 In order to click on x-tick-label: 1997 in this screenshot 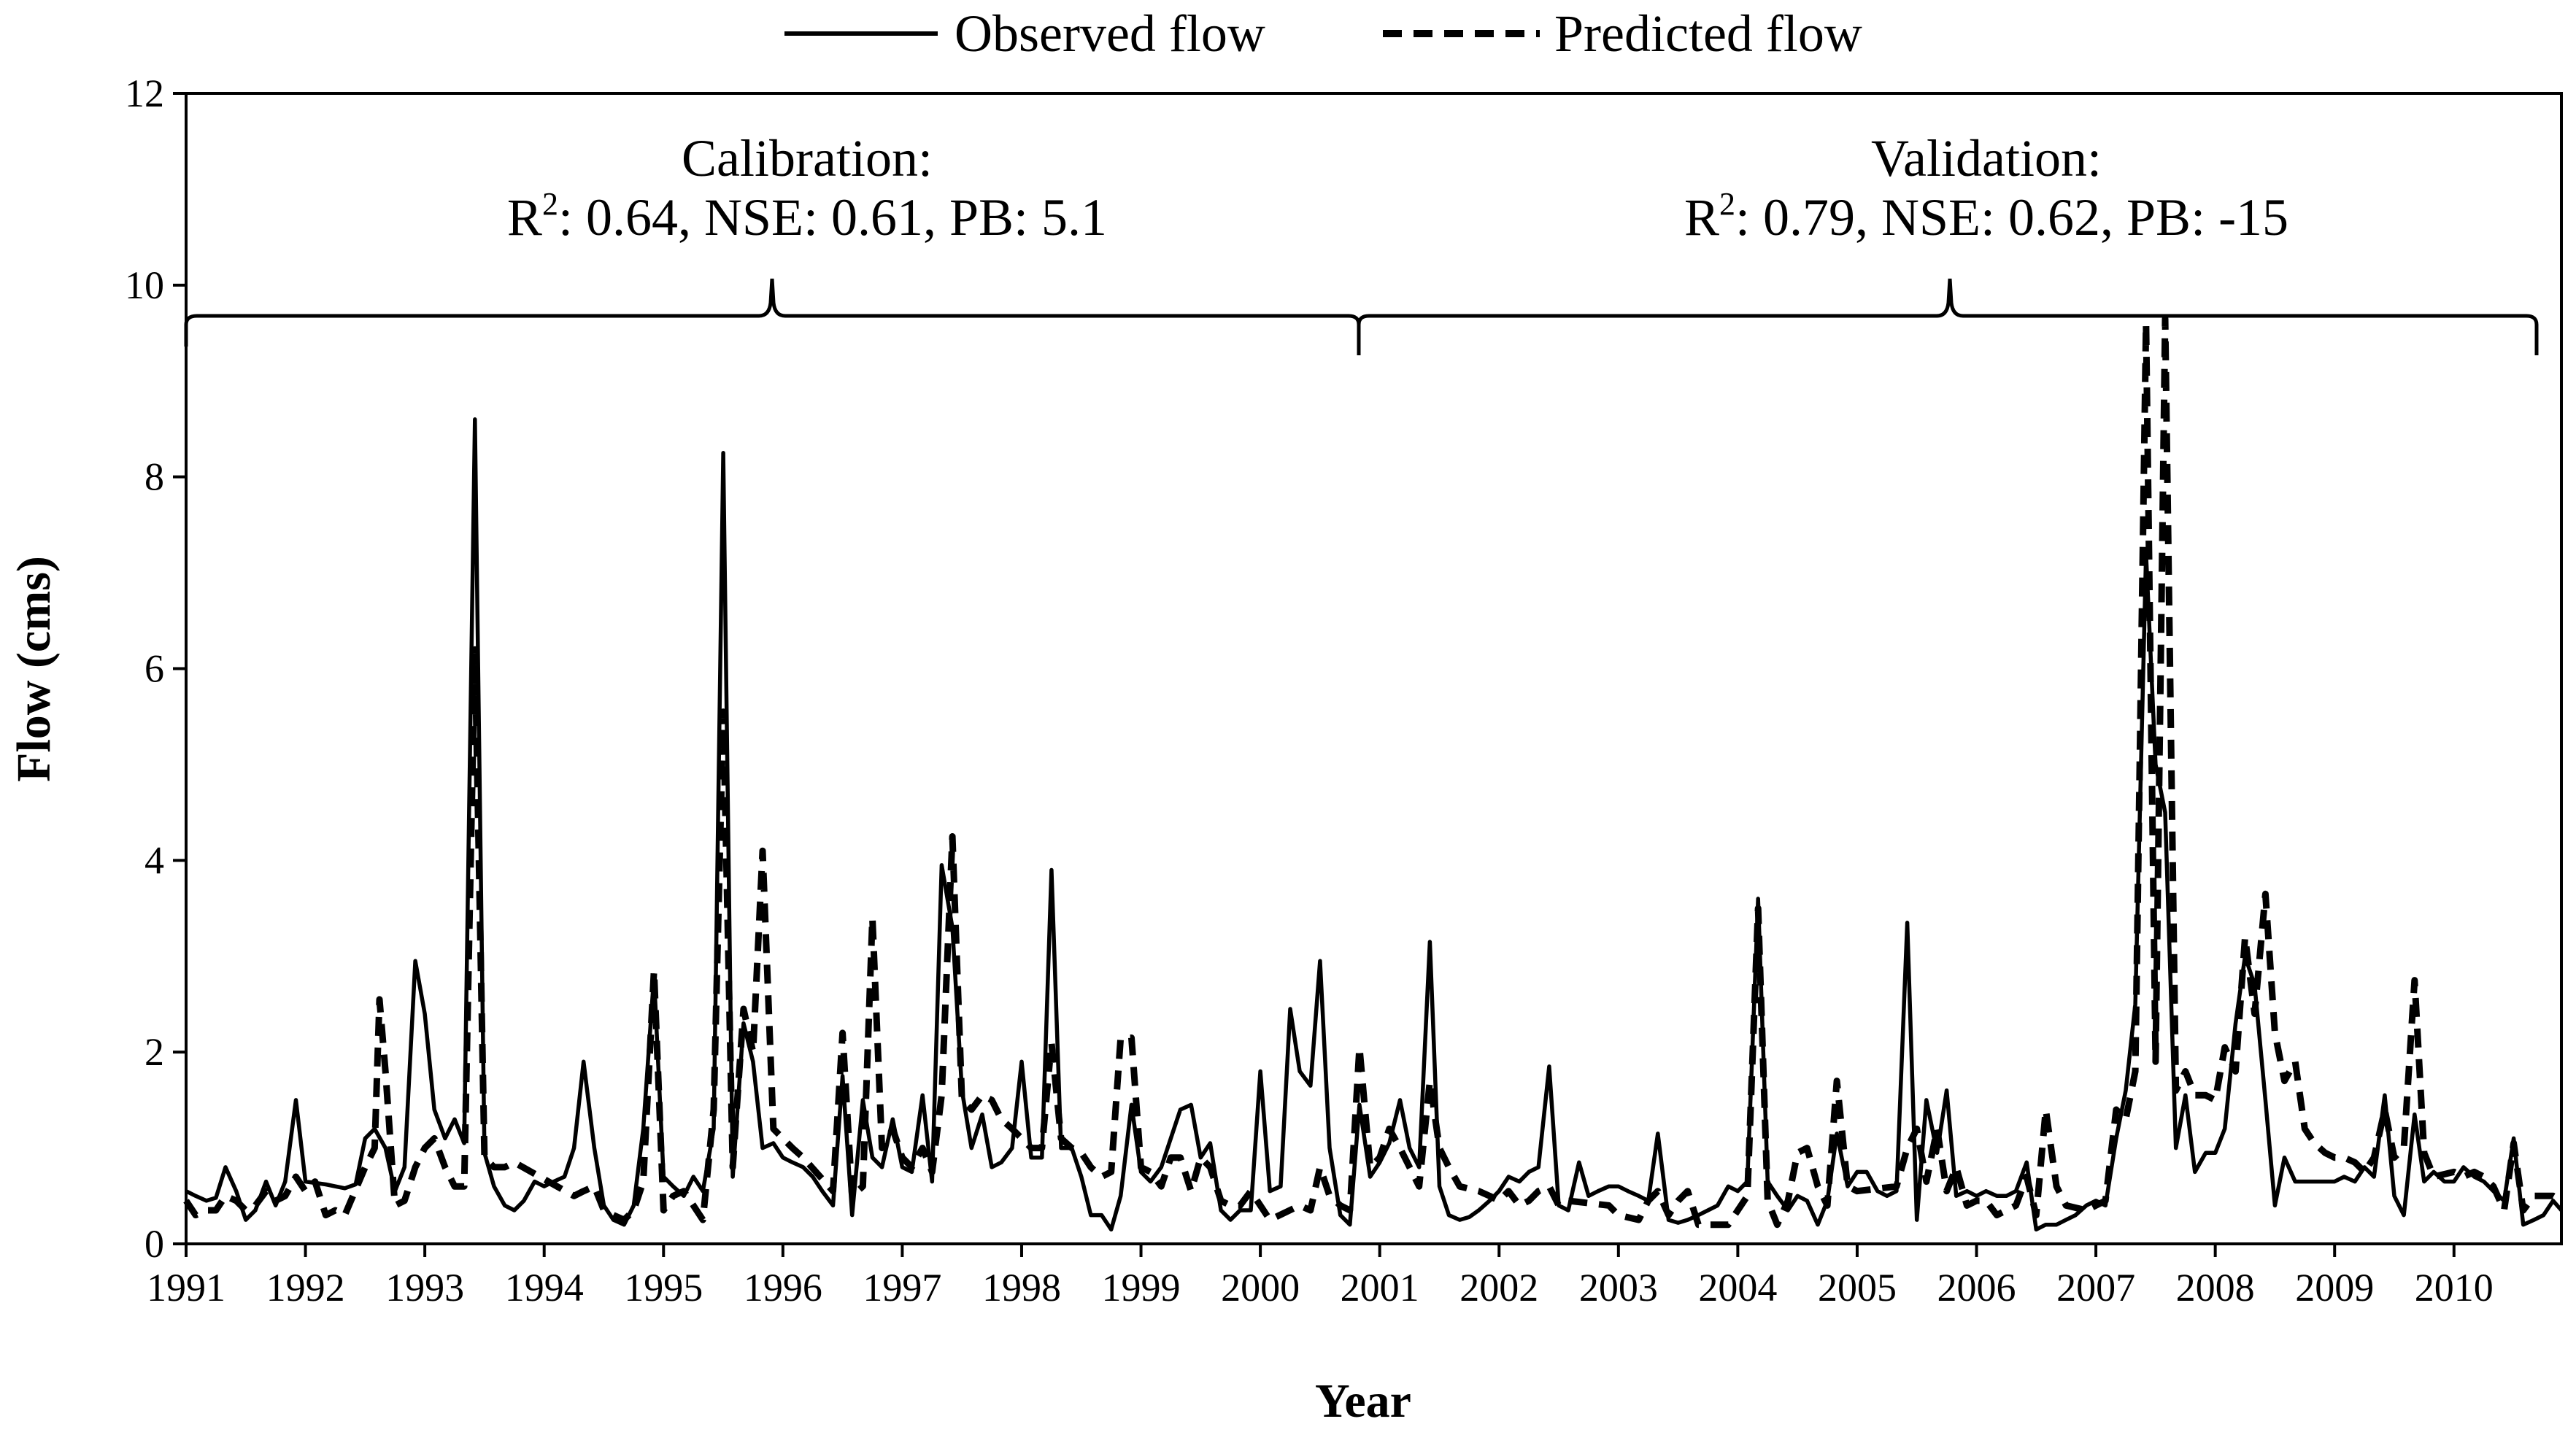, I will do `click(902, 1288)`.